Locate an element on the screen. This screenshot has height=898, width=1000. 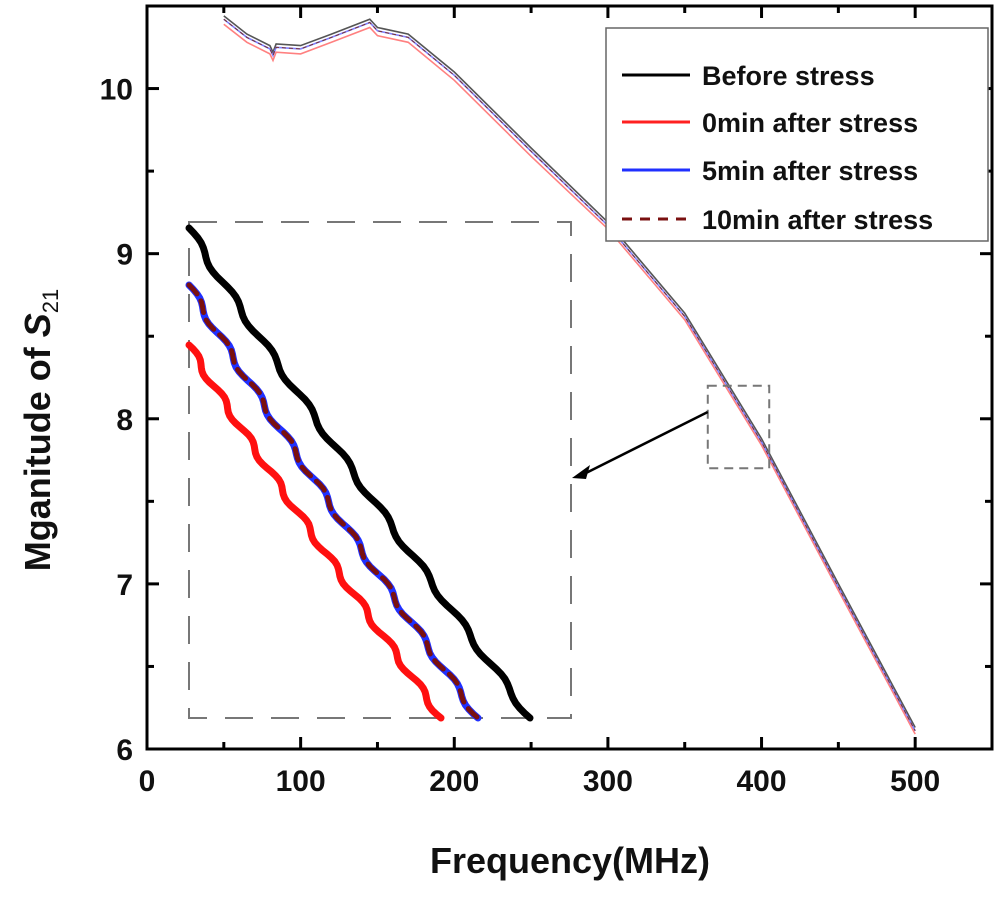
x-tick-label: 0 is located at coordinates (147, 781).